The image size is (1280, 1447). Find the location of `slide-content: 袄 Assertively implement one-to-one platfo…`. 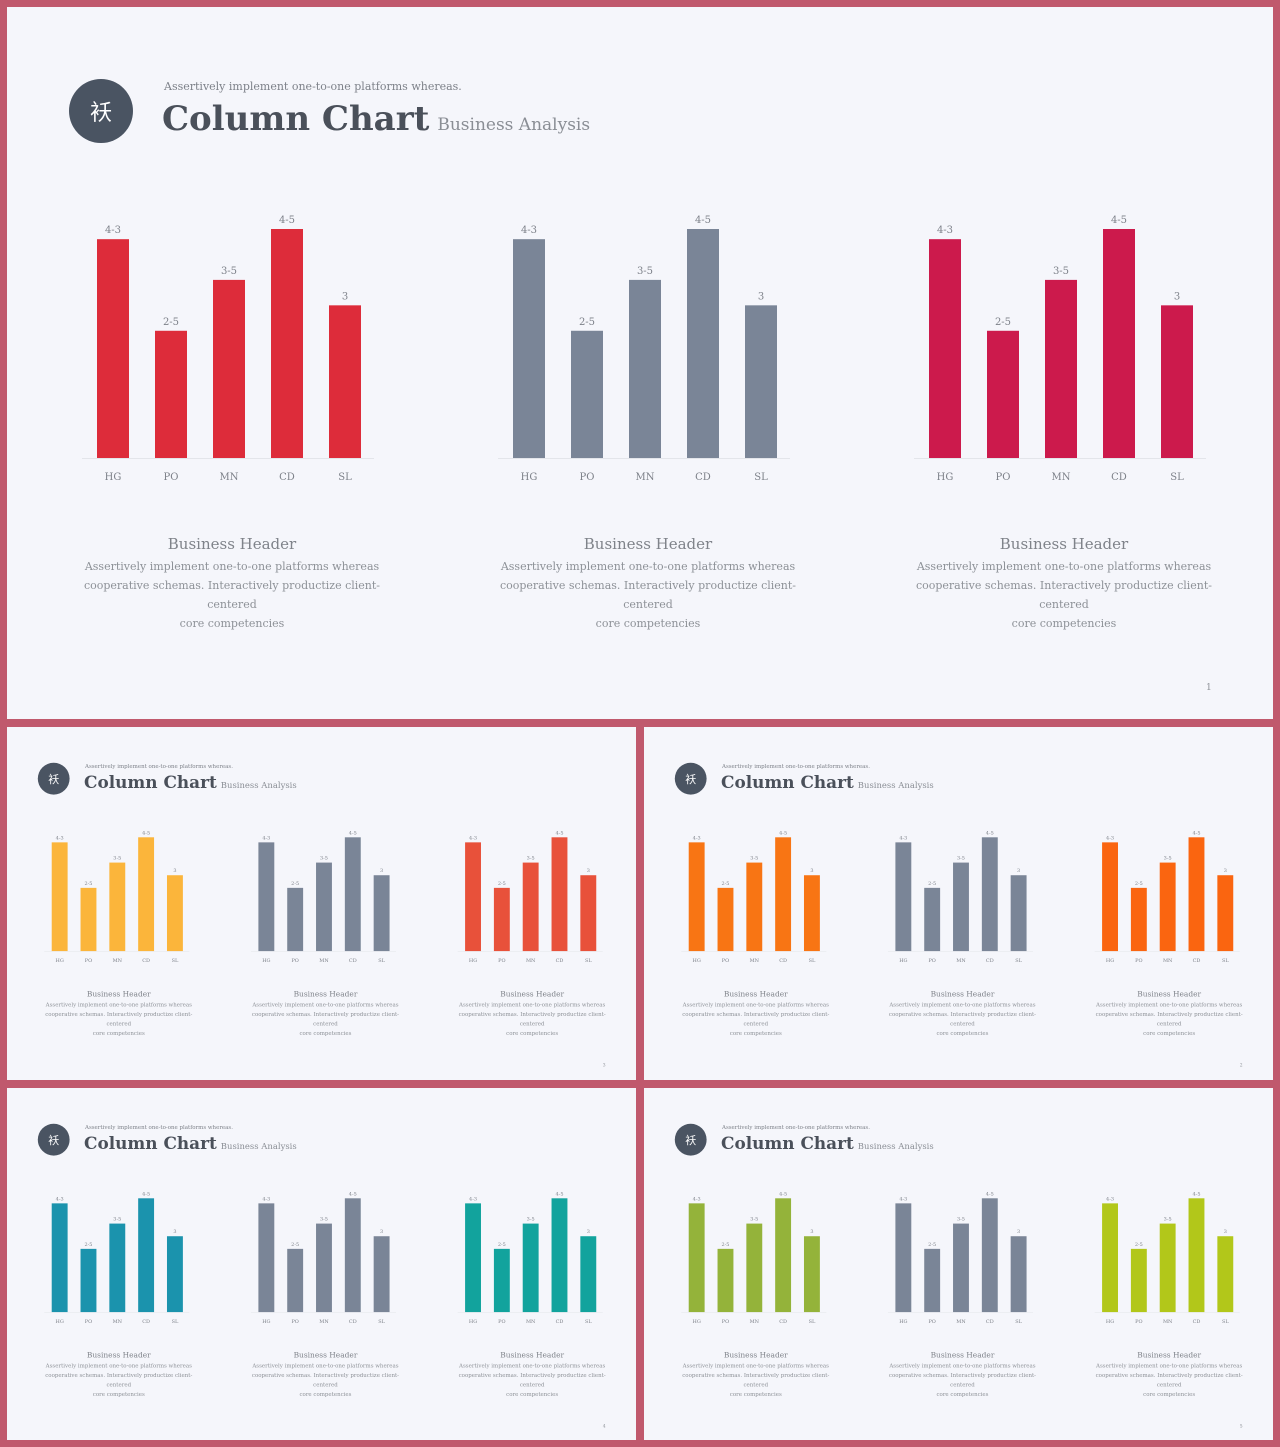

slide-content: 袄 Assertively implement one-to-one platfo… is located at coordinates (321, 903).